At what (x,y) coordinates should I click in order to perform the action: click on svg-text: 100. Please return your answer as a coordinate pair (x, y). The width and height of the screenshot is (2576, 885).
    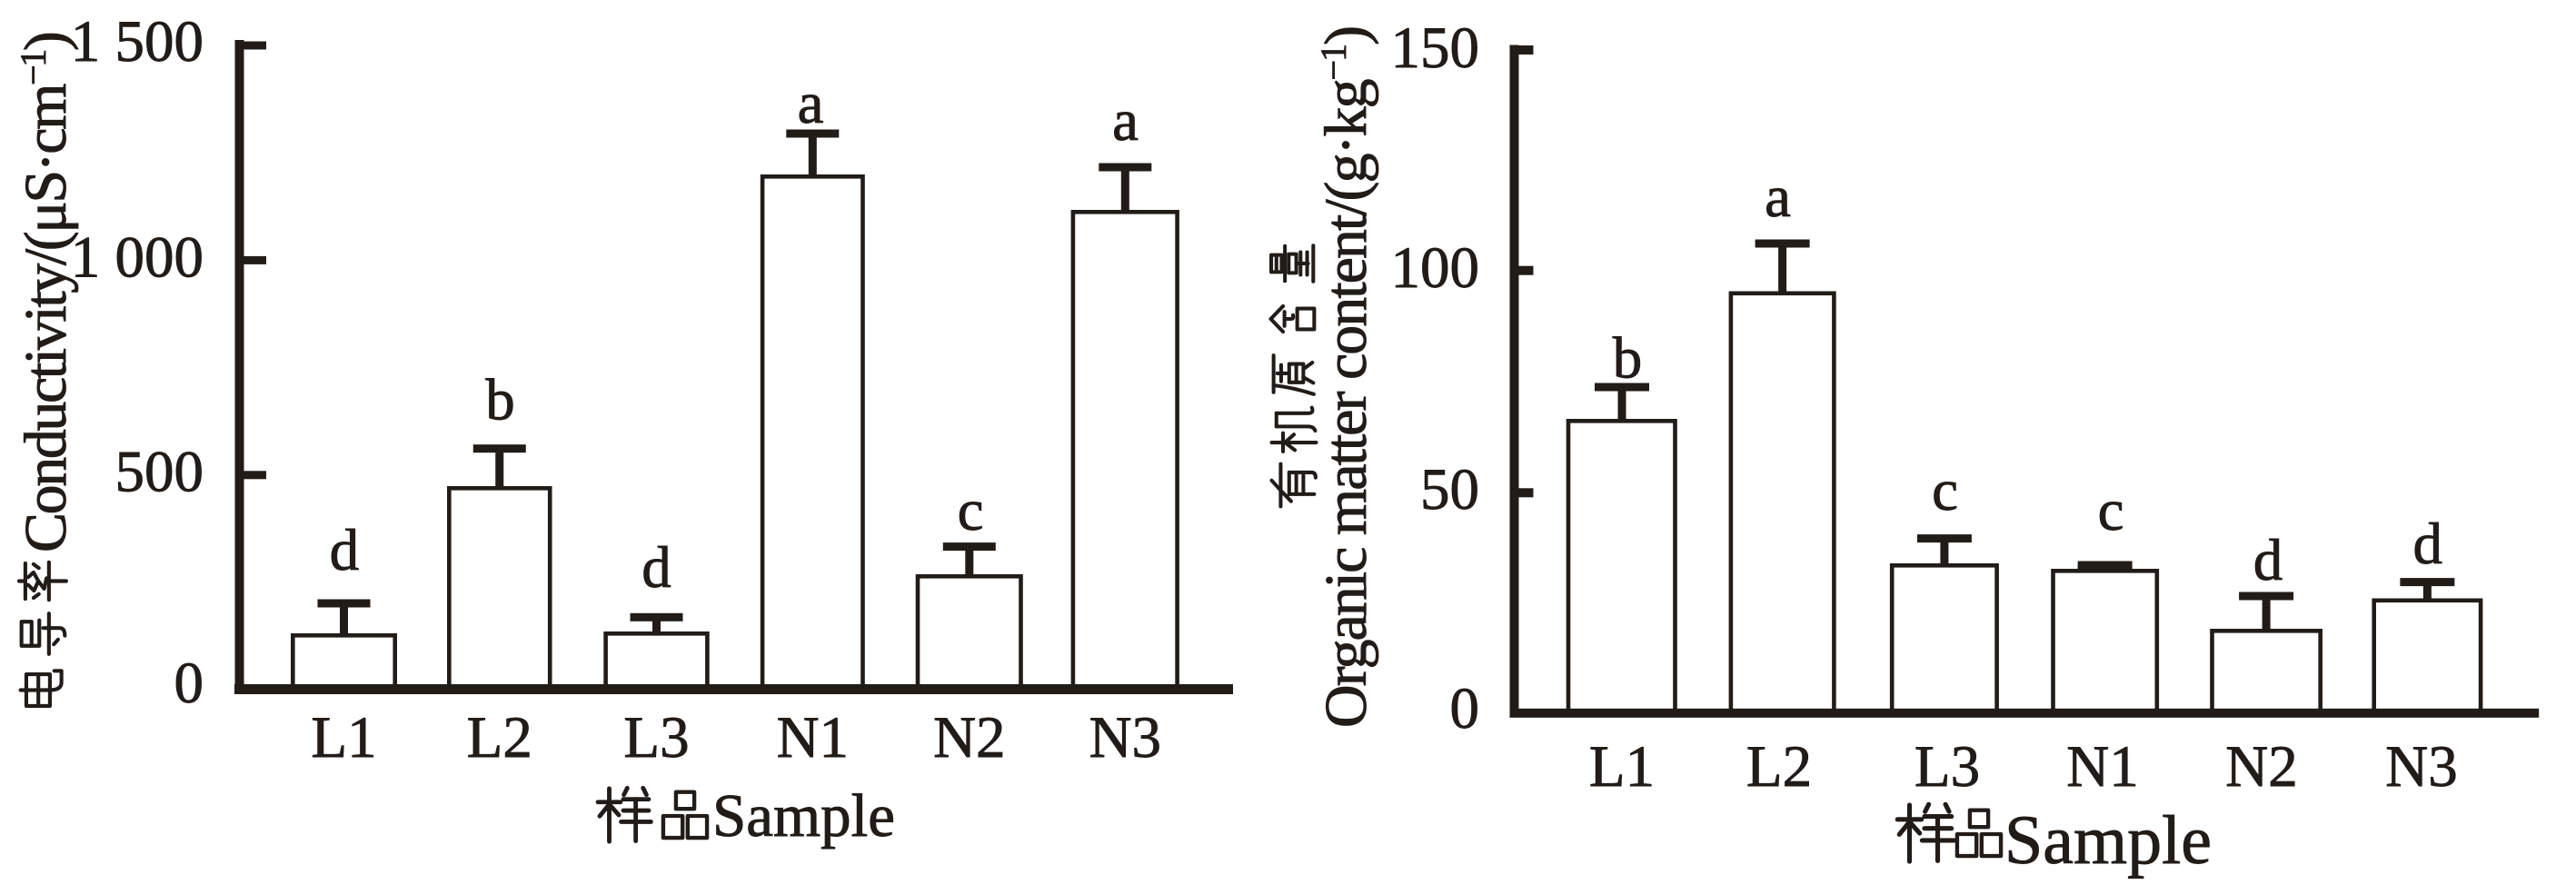
    Looking at the image, I should click on (1435, 268).